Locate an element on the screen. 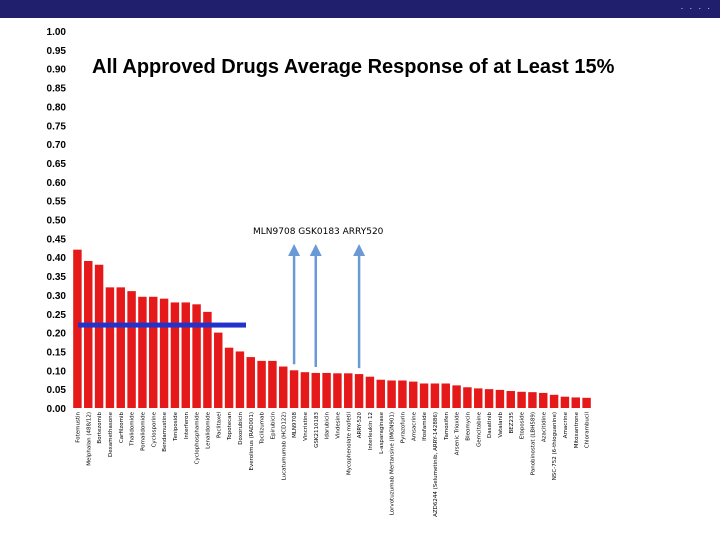 This screenshot has width=720, height=540. category-label: Topotecan is located at coordinates (230, 426).